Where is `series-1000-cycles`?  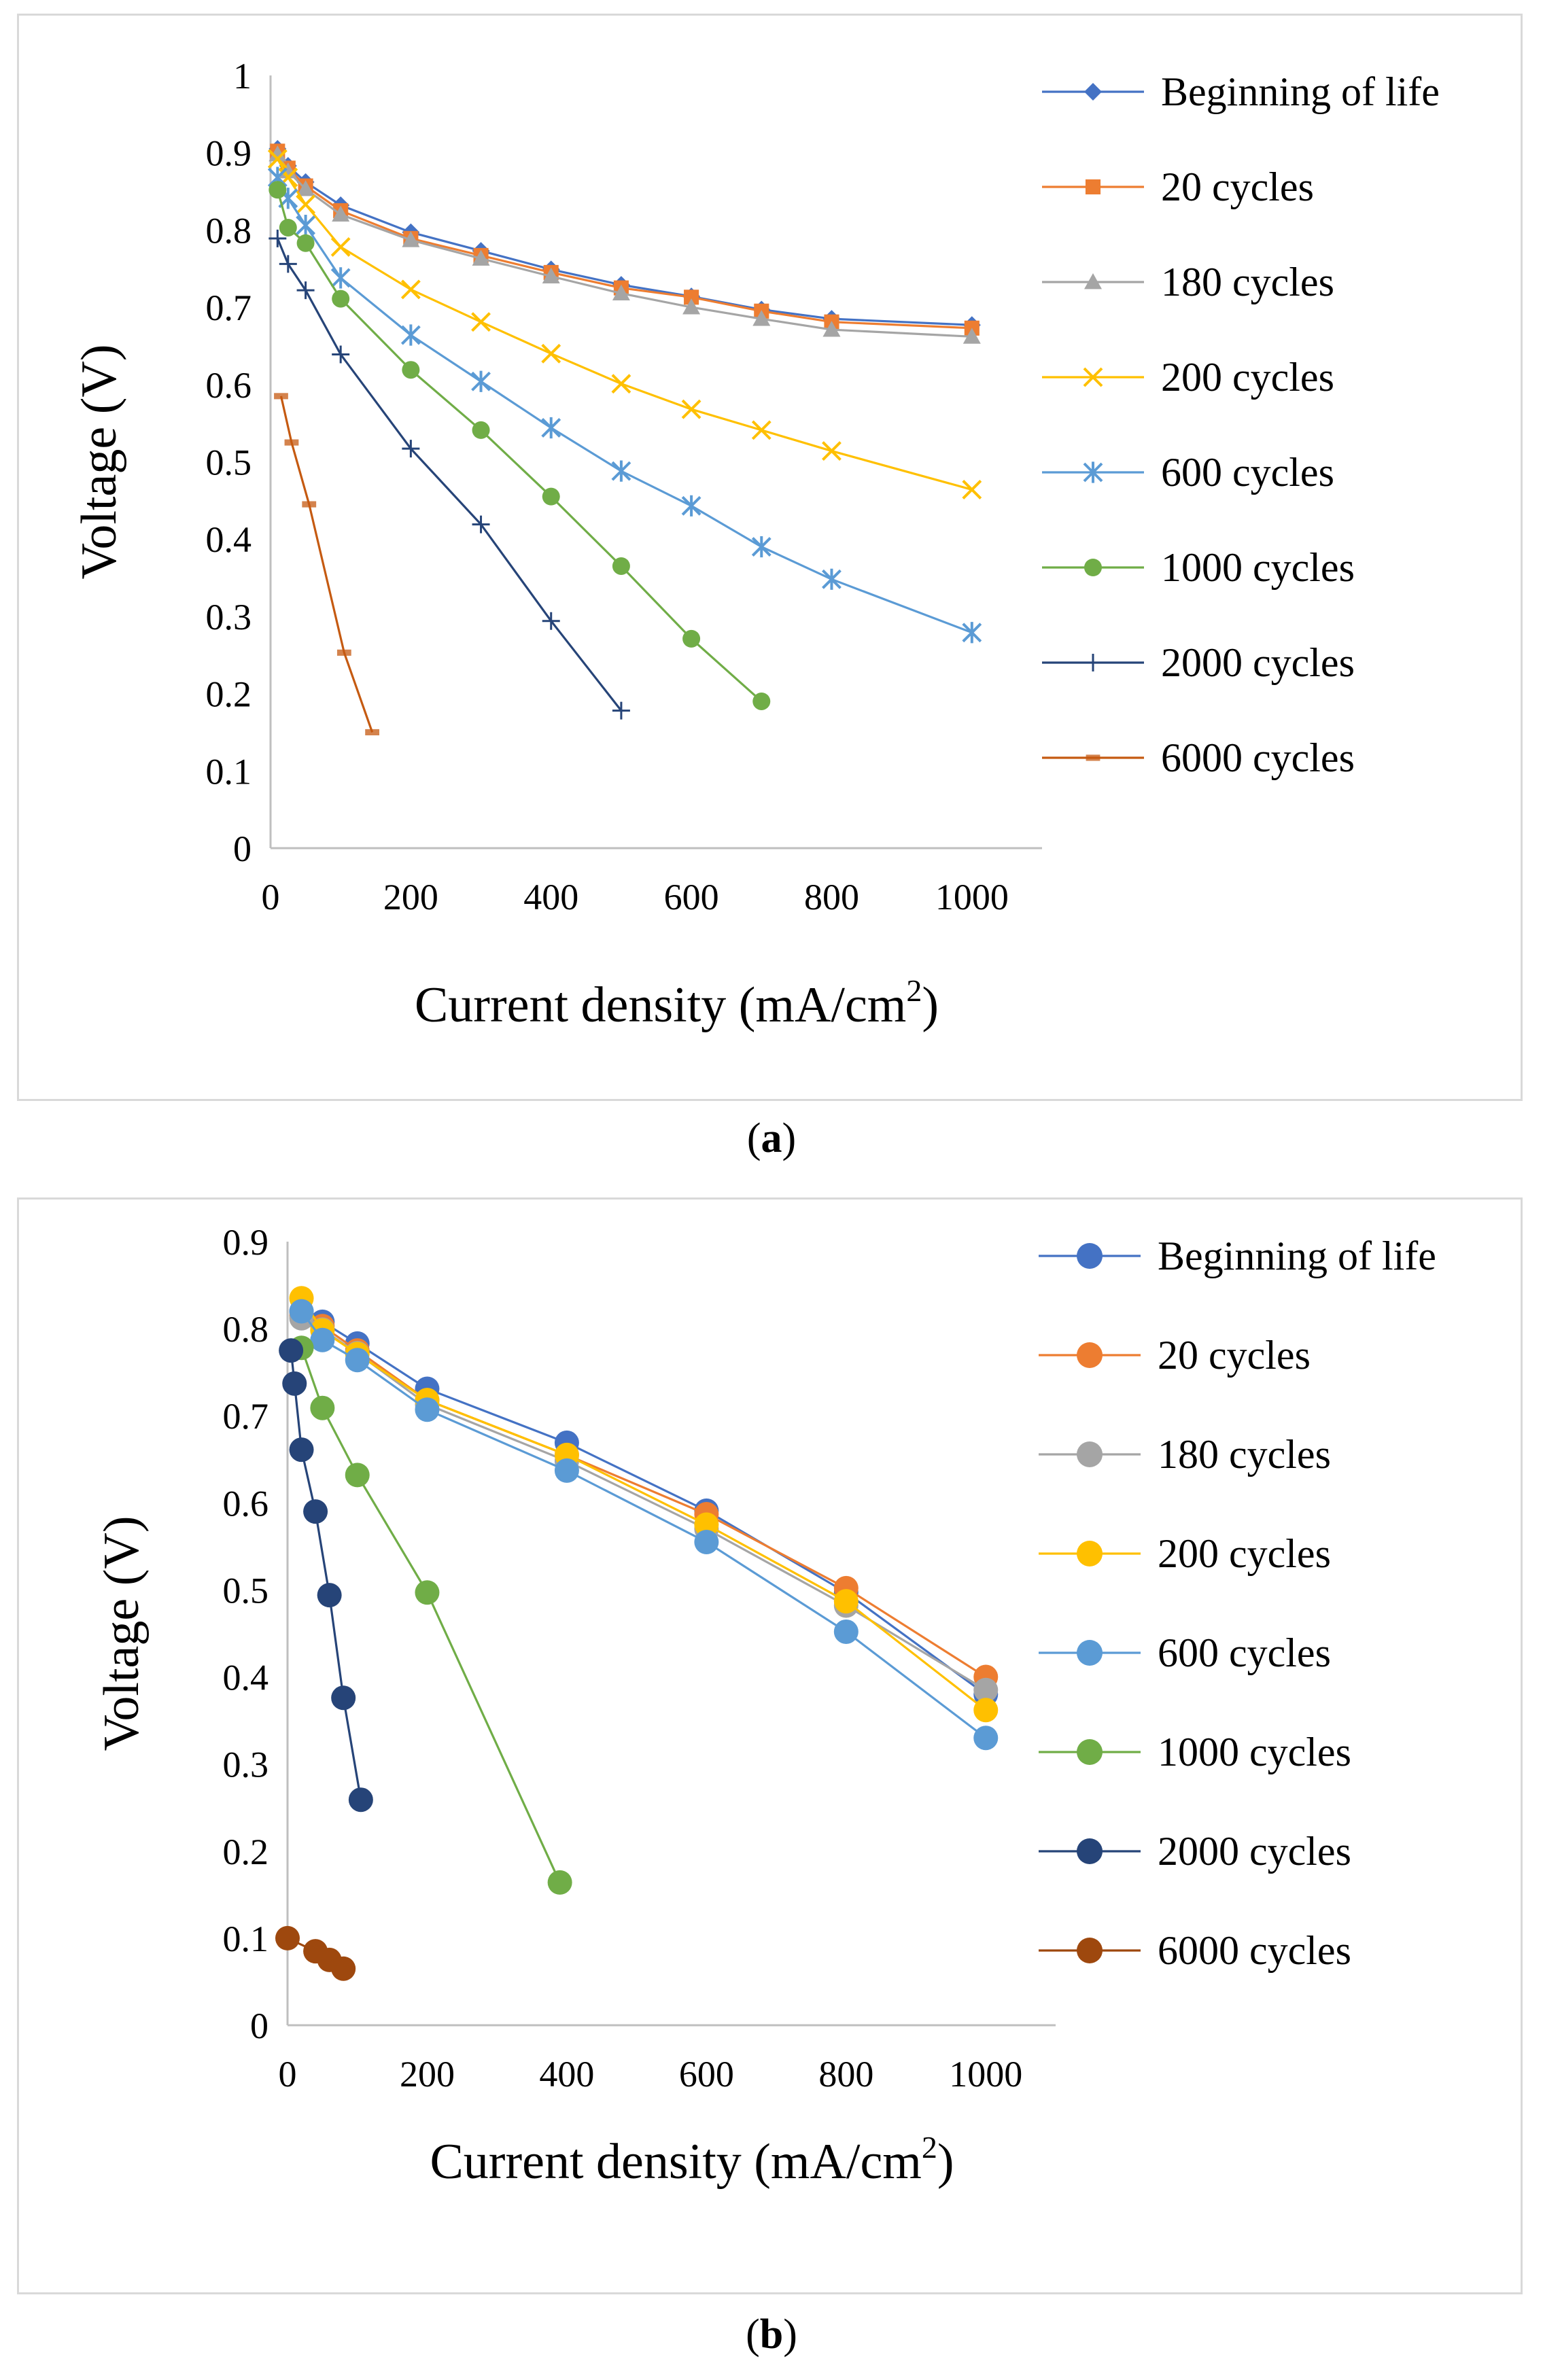 series-1000-cycles is located at coordinates (519, 446).